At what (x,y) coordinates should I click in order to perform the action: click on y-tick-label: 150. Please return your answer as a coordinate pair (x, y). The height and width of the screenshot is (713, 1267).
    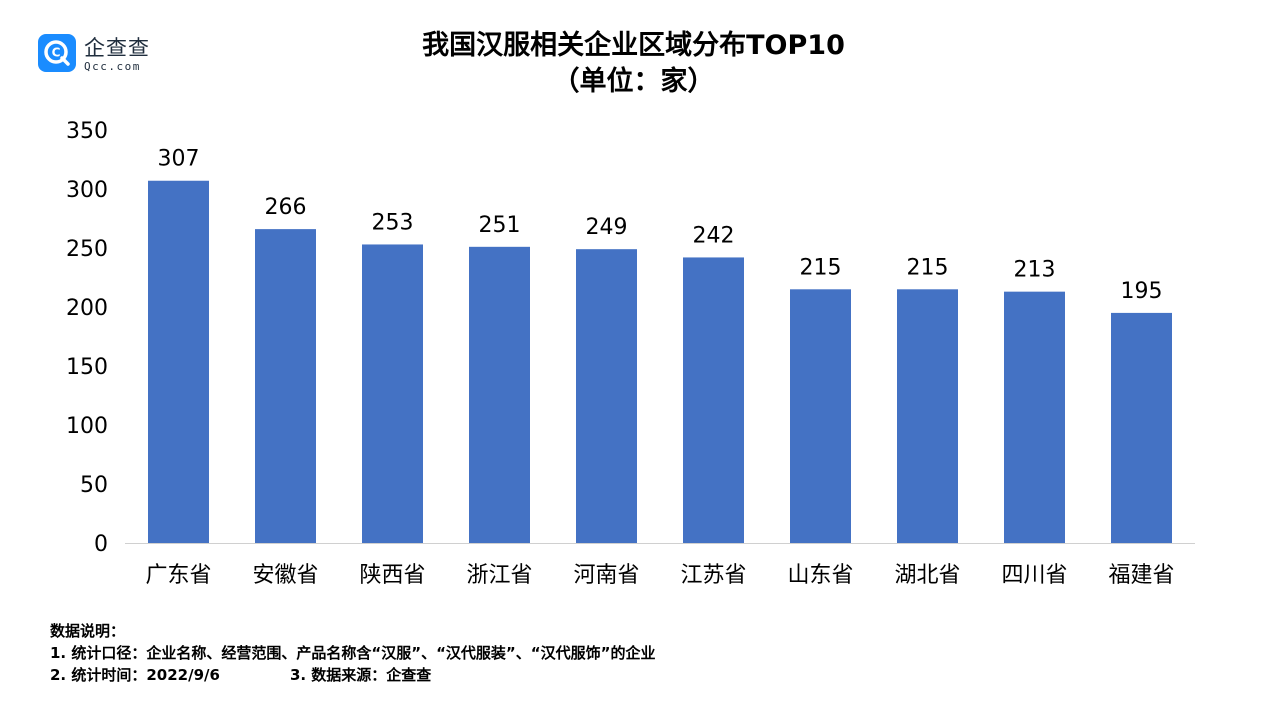
    Looking at the image, I should click on (87, 367).